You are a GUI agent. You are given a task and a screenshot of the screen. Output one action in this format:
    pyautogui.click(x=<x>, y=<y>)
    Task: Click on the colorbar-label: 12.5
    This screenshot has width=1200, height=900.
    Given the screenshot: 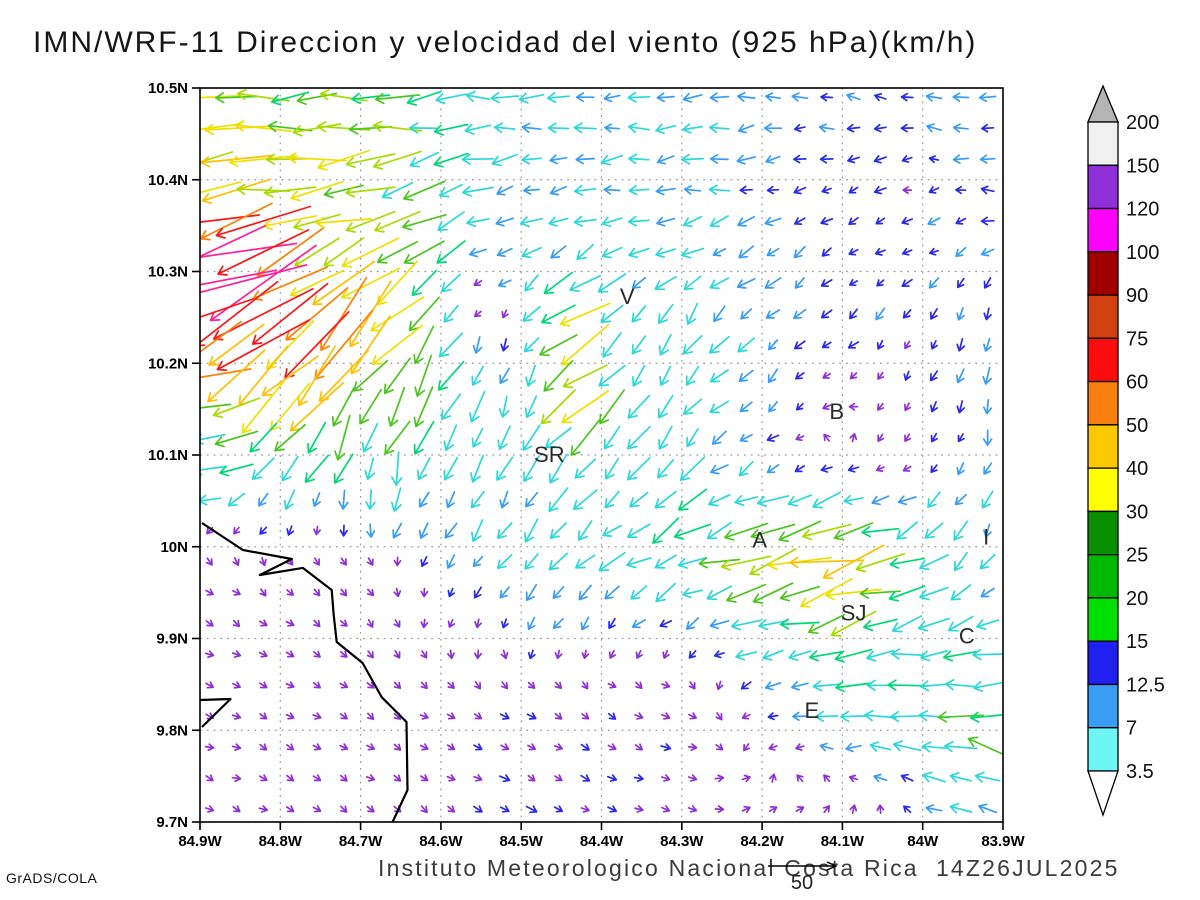 What is the action you would take?
    pyautogui.click(x=1145, y=685)
    